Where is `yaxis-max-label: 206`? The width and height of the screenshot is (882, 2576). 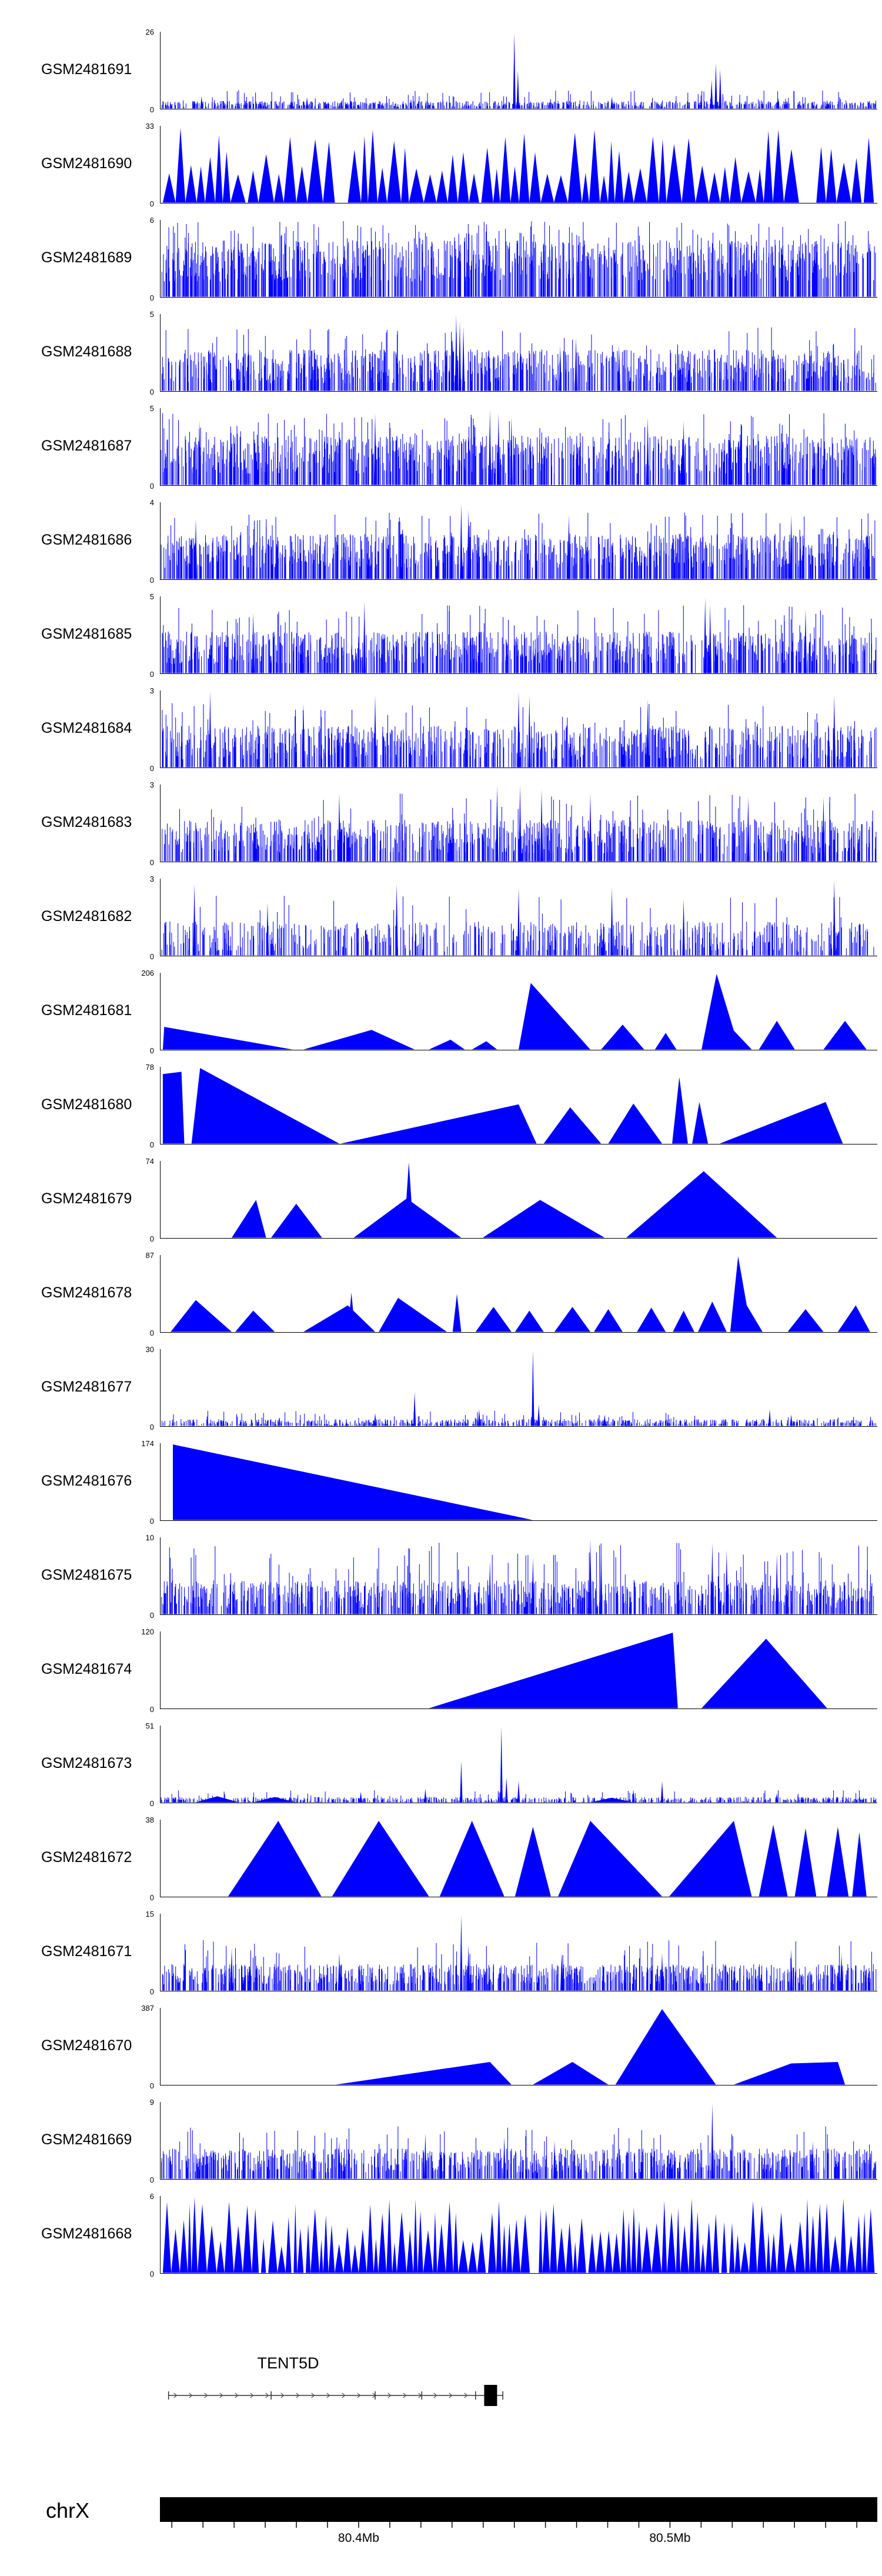
yaxis-max-label: 206 is located at coordinates (147, 973).